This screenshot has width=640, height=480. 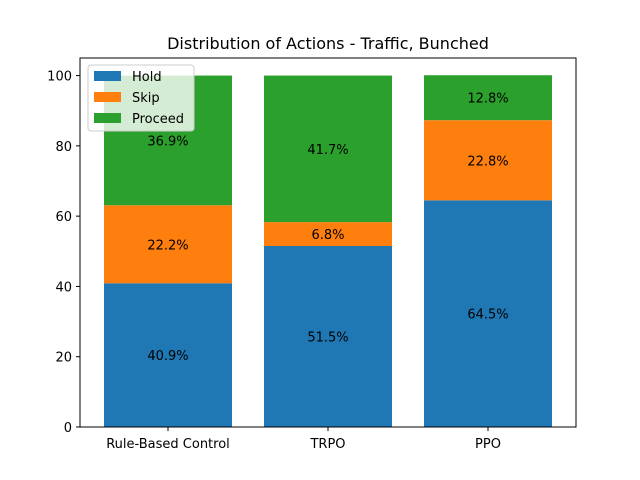 What do you see at coordinates (147, 77) in the screenshot?
I see `legend-label-hold: Hold` at bounding box center [147, 77].